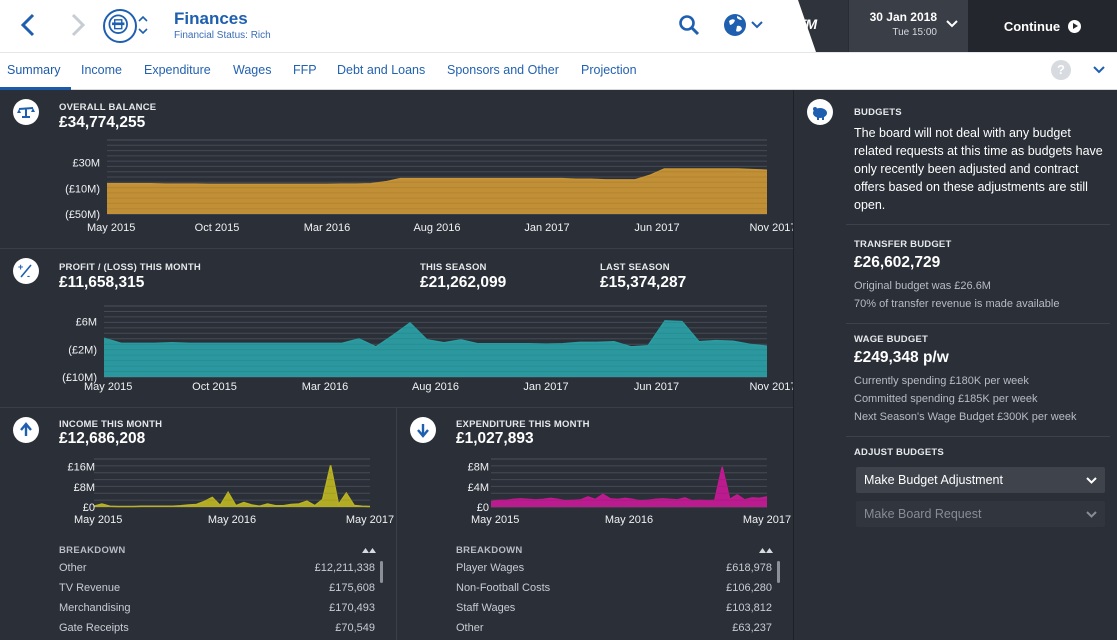 This screenshot has width=1117, height=640. Describe the element at coordinates (120, 26) in the screenshot. I see `club-badge-icon` at that location.